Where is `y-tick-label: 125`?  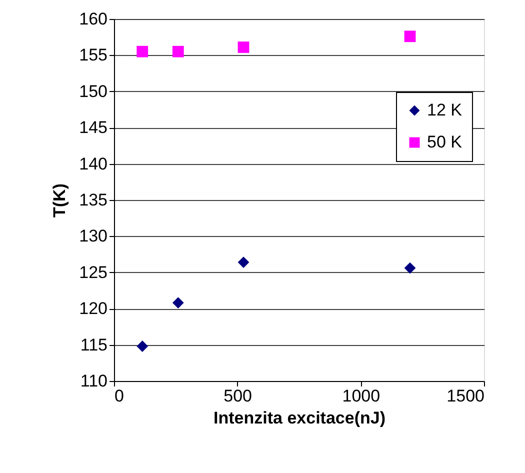
y-tick-label: 125 is located at coordinates (93, 272).